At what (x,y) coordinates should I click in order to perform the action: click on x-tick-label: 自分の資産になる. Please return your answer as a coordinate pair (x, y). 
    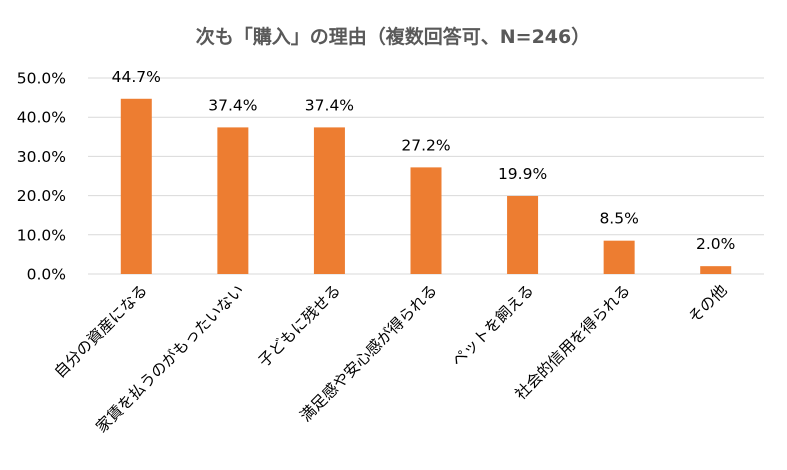
    Looking at the image, I should click on (101, 331).